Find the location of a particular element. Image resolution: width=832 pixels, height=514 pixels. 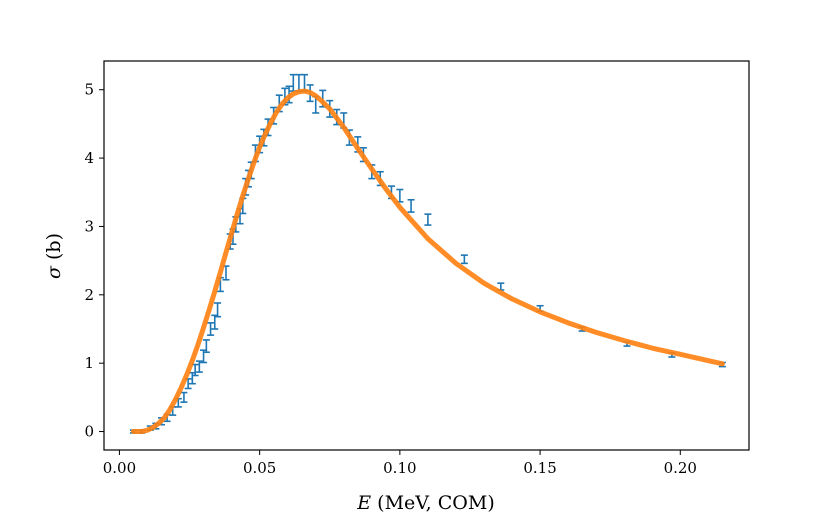

x-axis-symbol: E is located at coordinates (363, 503).